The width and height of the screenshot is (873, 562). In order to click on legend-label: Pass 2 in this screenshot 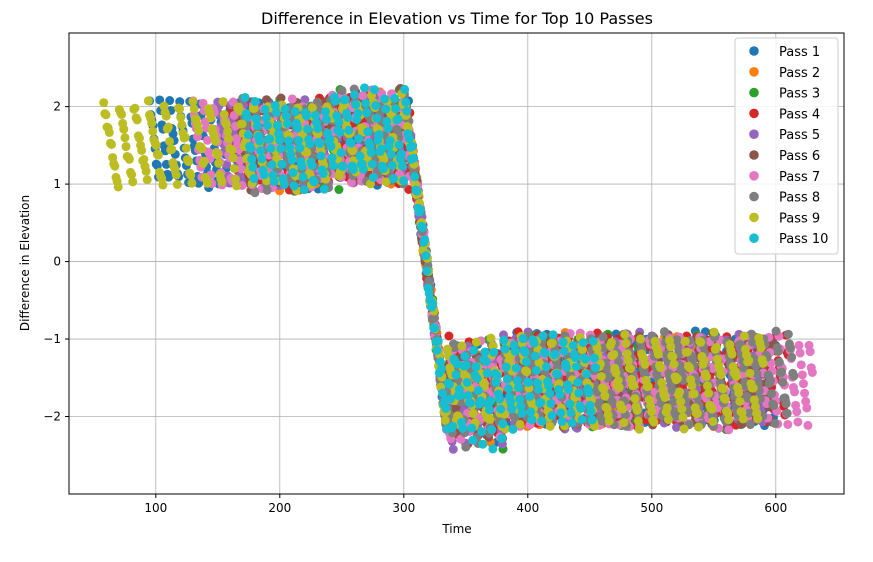, I will do `click(799, 73)`.